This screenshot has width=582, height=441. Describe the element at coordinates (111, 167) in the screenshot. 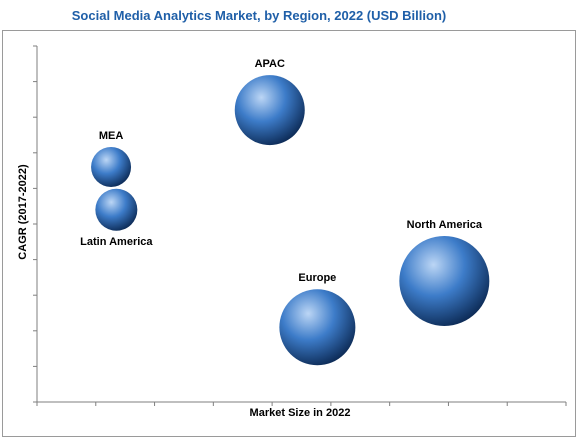

I see `bubble-mea` at that location.